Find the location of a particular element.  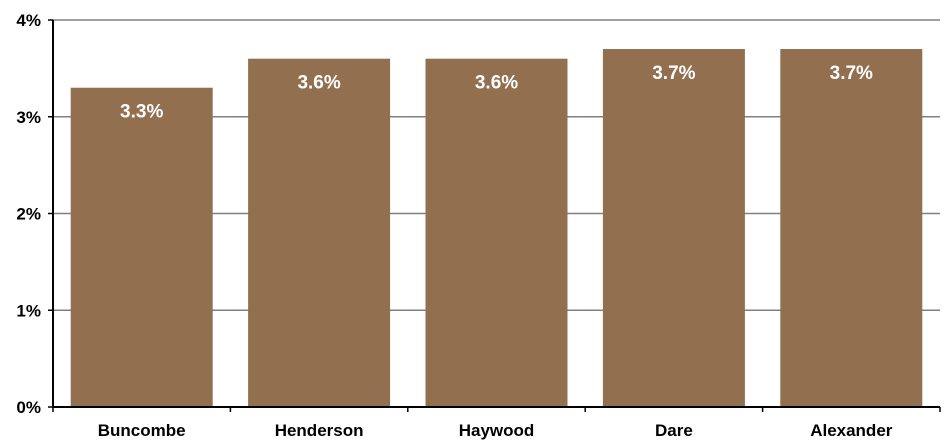

y-tick-label: 2% is located at coordinates (28, 214).